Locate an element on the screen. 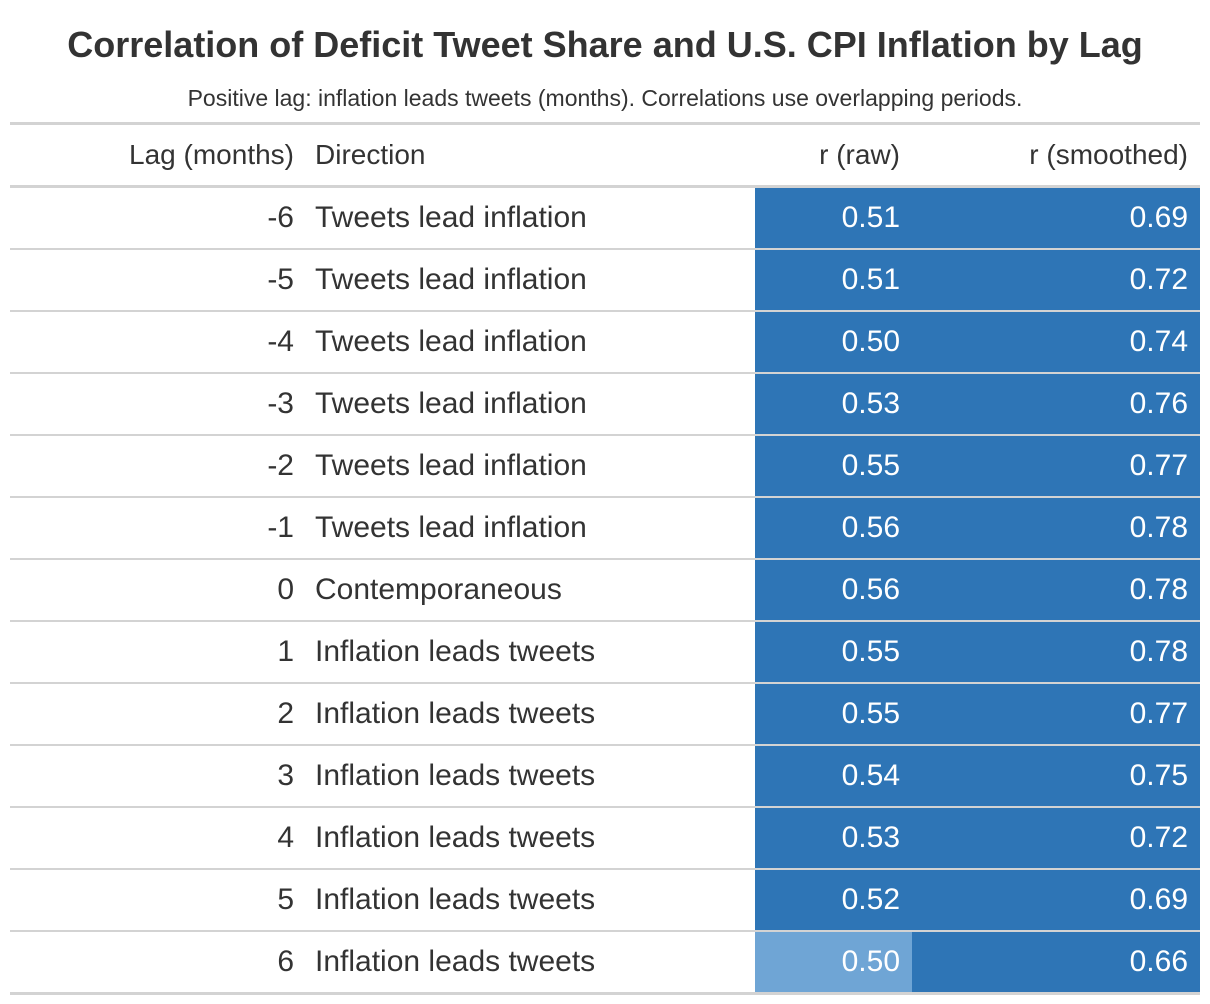 The width and height of the screenshot is (1210, 1004). cell-lag: -1 is located at coordinates (280, 527).